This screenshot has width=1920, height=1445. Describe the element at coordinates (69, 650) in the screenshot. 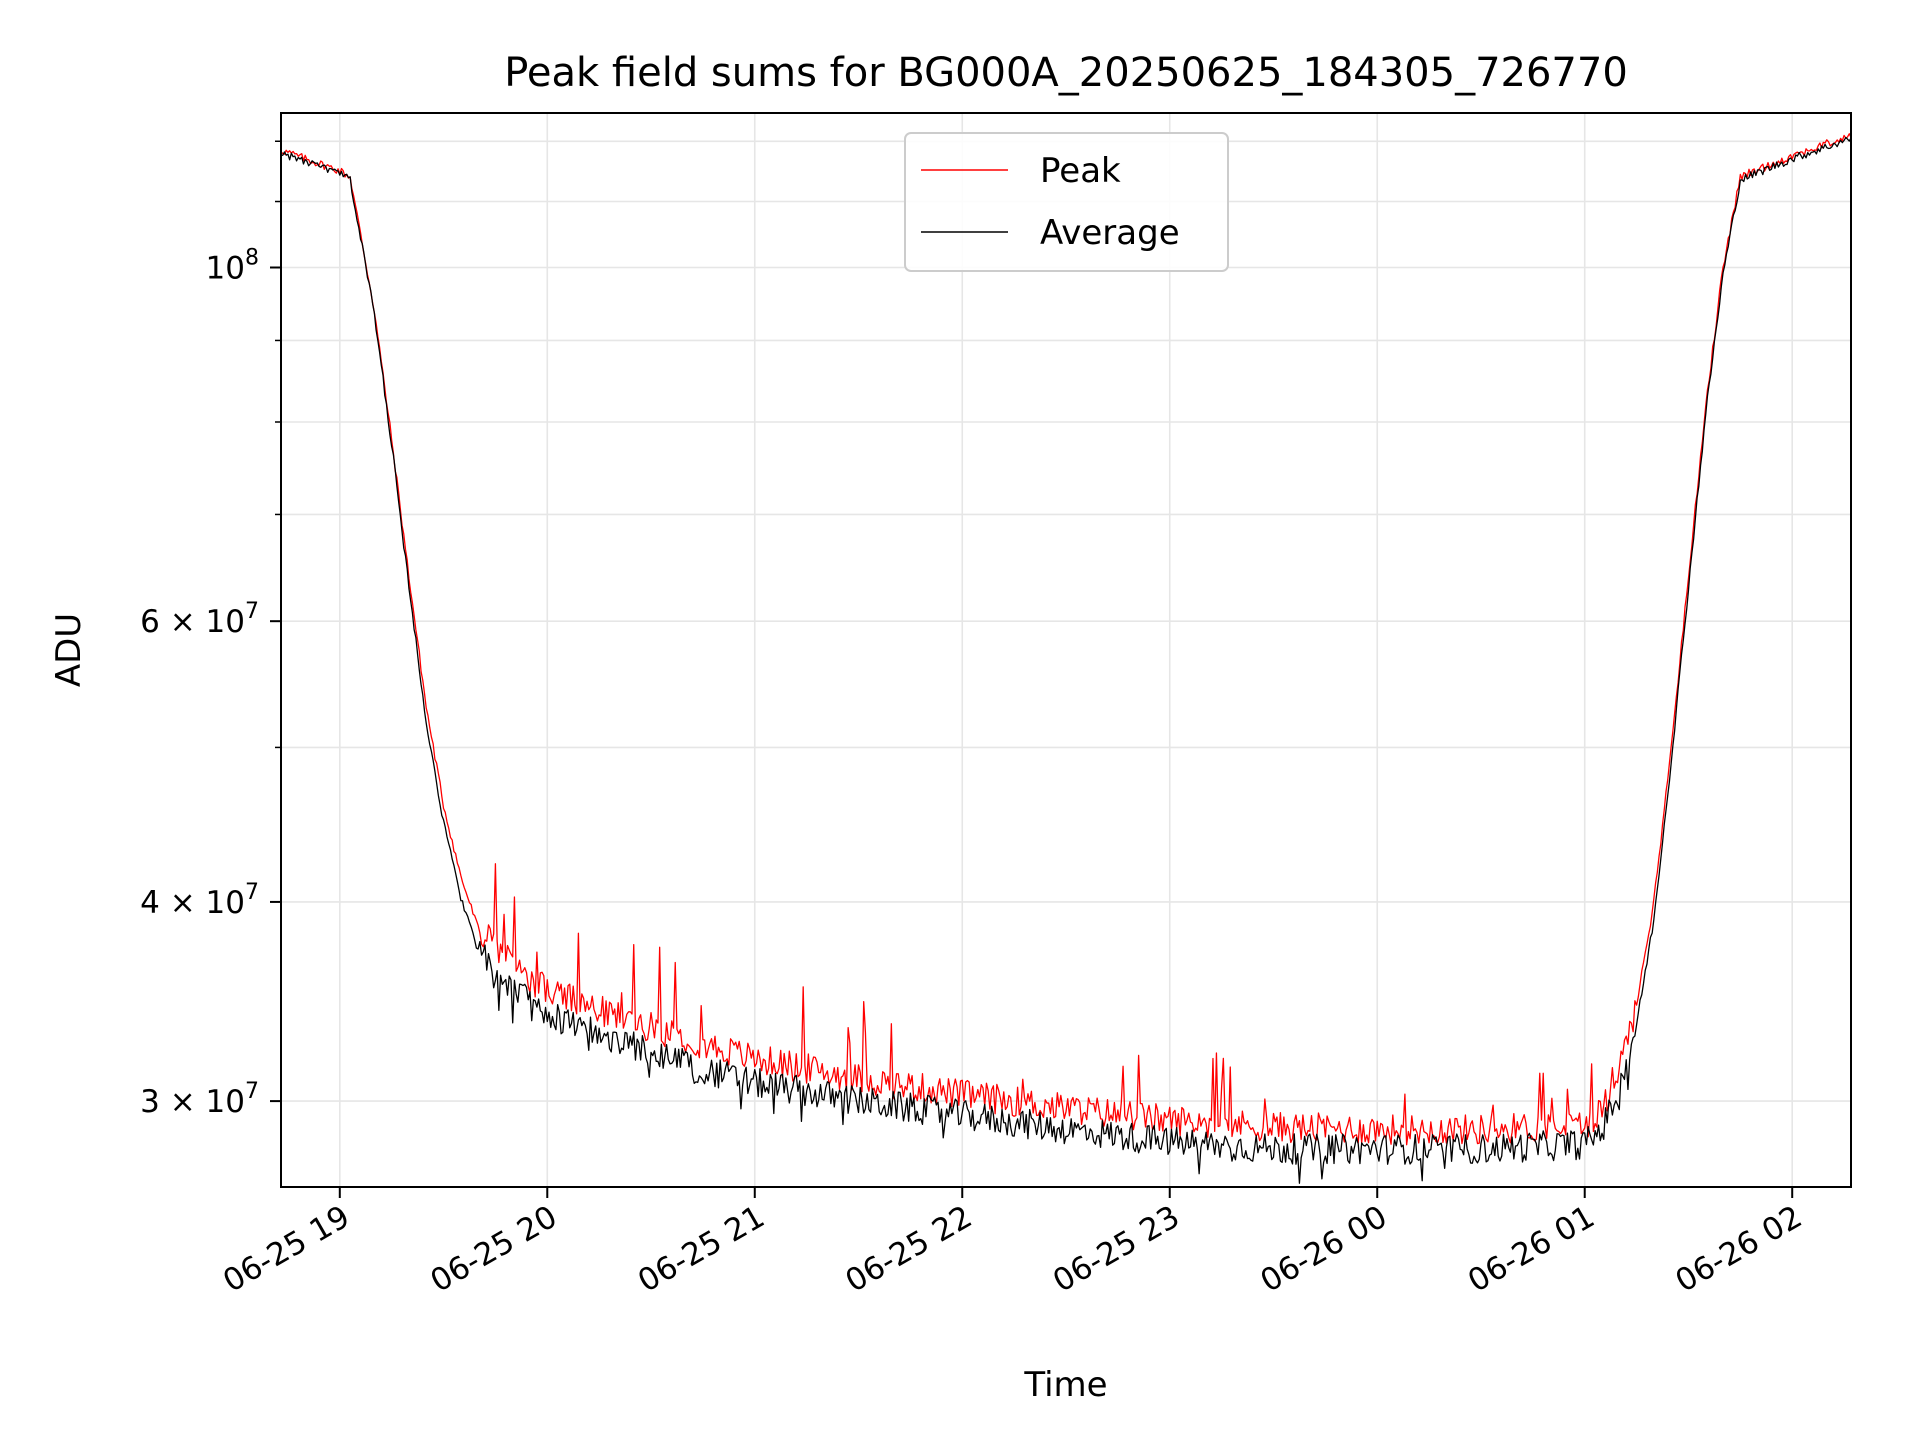

I see `y-axis-label: ADU` at that location.